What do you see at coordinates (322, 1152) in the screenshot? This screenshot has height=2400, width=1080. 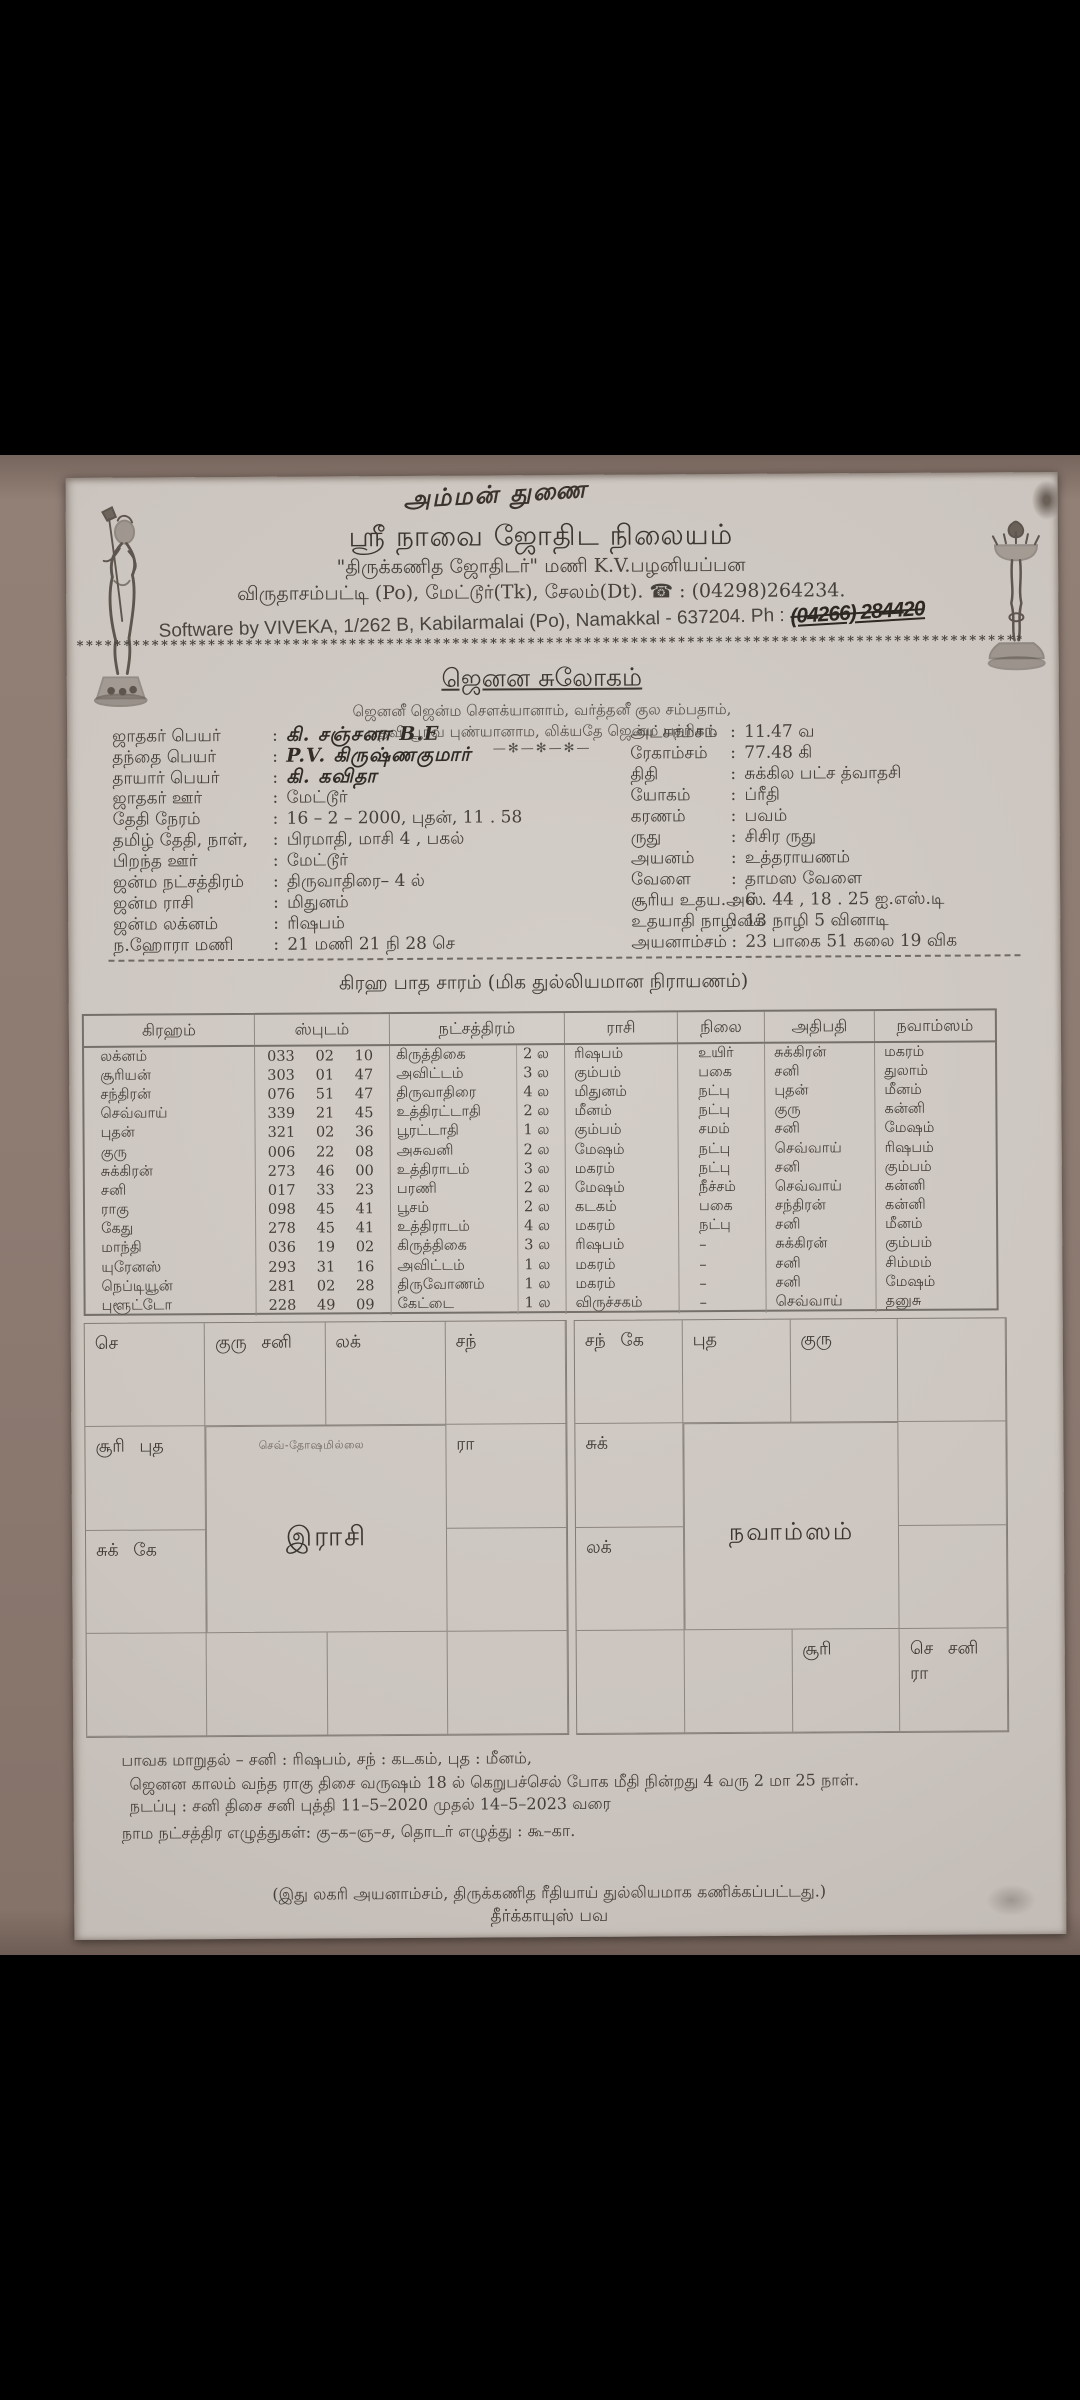 I see `cell-sputa: 006 22 08` at bounding box center [322, 1152].